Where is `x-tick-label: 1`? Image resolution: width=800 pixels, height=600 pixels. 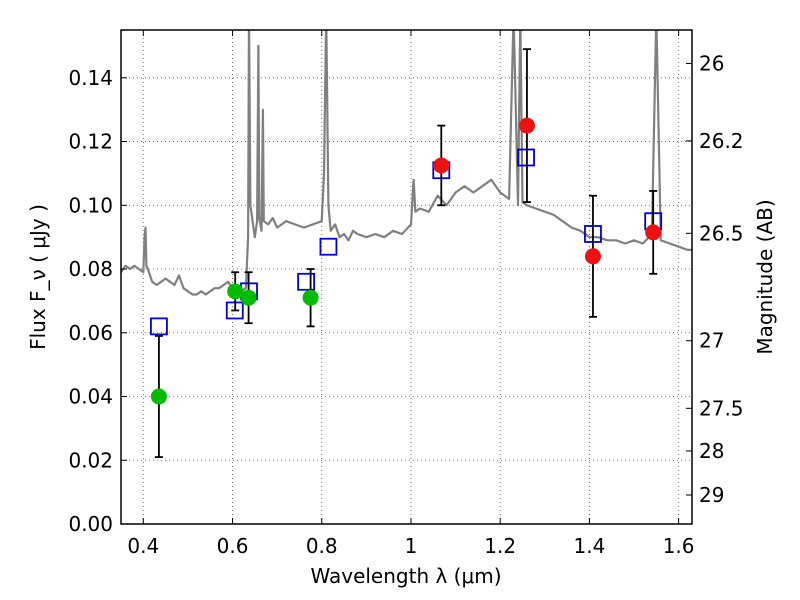
x-tick-label: 1 is located at coordinates (411, 546).